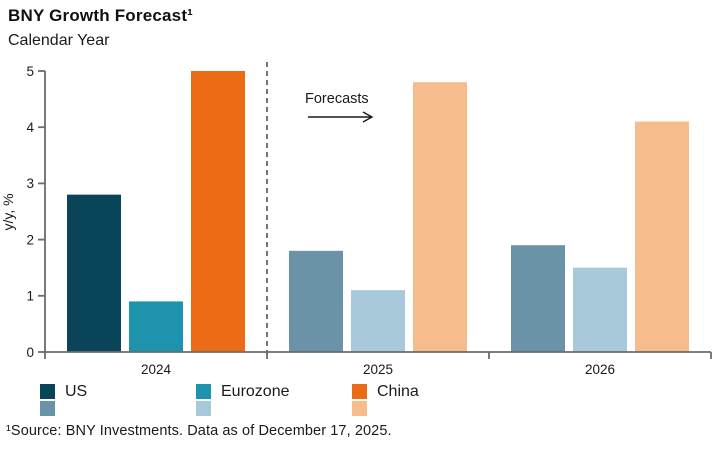 The image size is (720, 450). Describe the element at coordinates (156, 369) in the screenshot. I see `x-axis-label-2024: 2024` at that location.